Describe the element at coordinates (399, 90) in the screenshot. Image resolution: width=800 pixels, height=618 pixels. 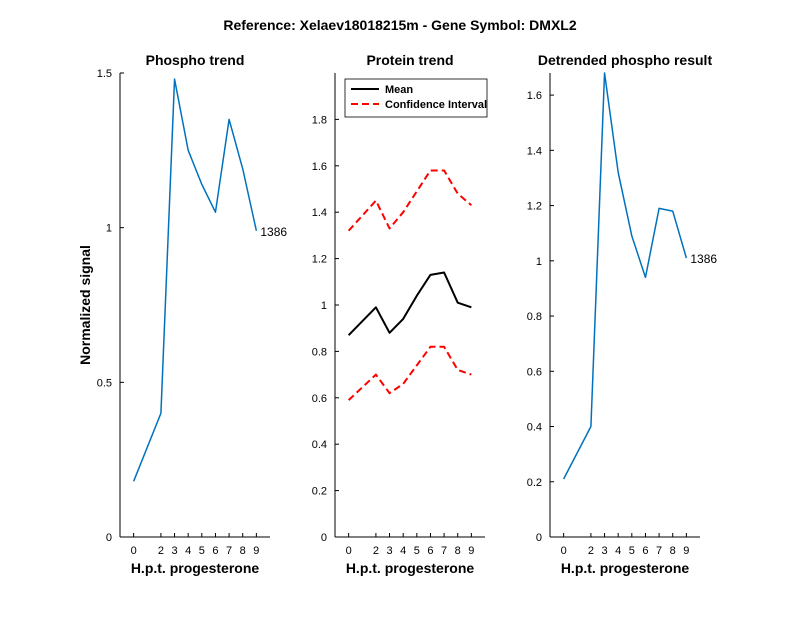
I see `legend-label: Mean` at that location.